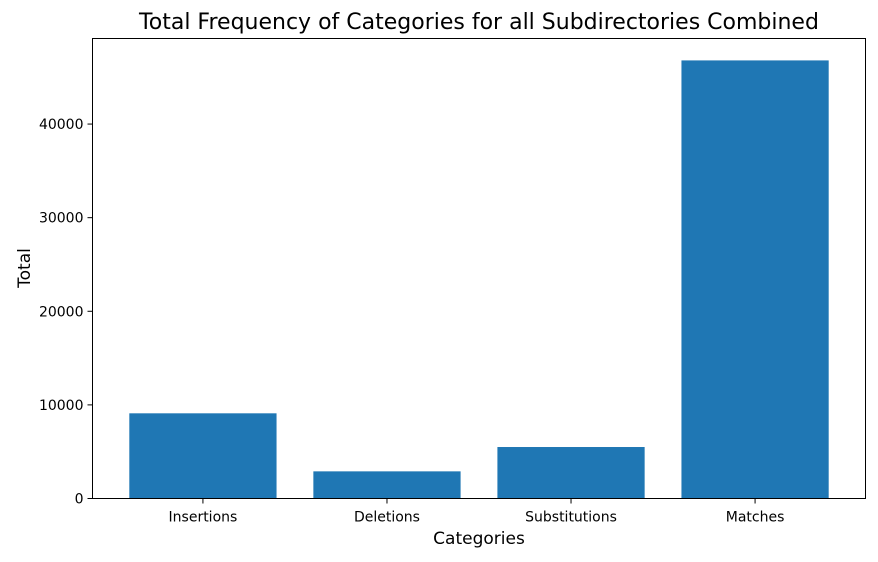 The image size is (878, 562). I want to click on bar-deletions, so click(387, 485).